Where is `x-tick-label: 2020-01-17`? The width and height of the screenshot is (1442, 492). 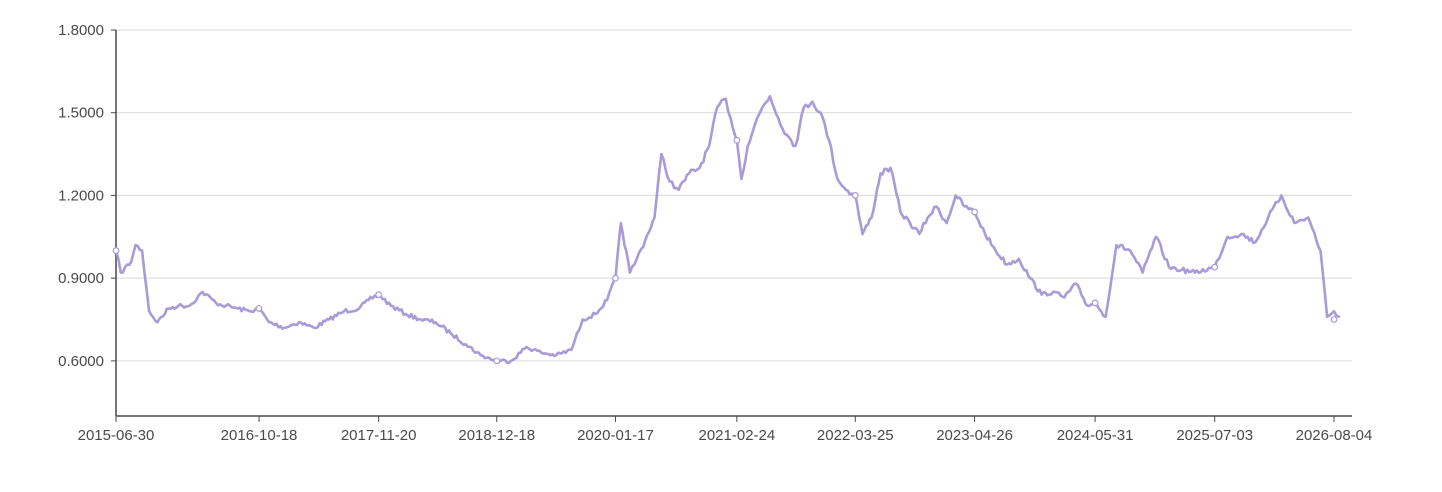 x-tick-label: 2020-01-17 is located at coordinates (615, 435).